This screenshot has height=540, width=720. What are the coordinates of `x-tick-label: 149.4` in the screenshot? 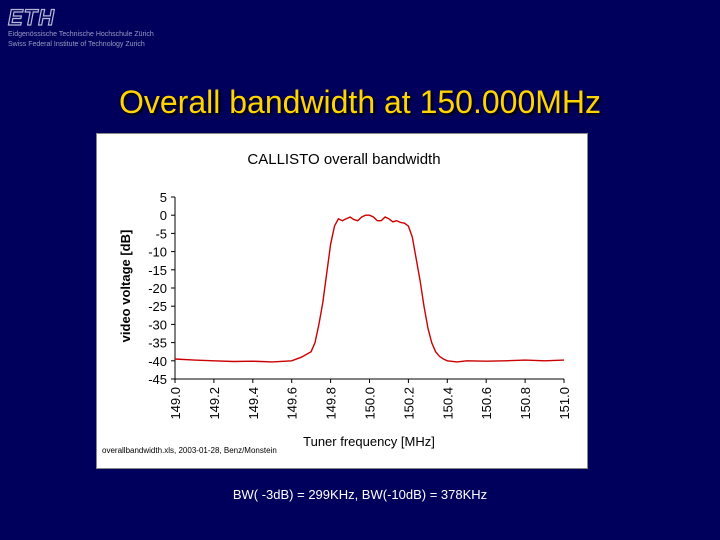 It's located at (253, 403).